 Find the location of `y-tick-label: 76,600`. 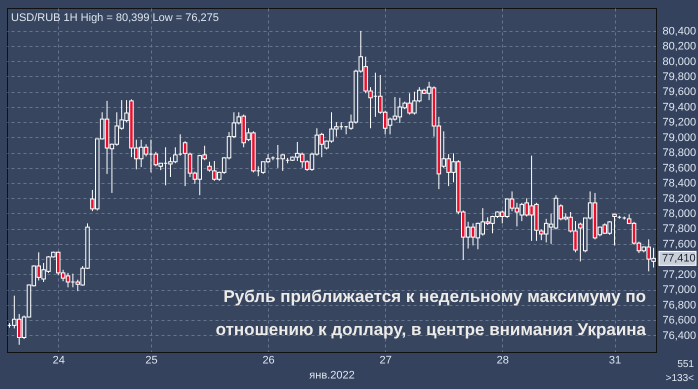

y-tick-label: 76,600 is located at coordinates (679, 320).